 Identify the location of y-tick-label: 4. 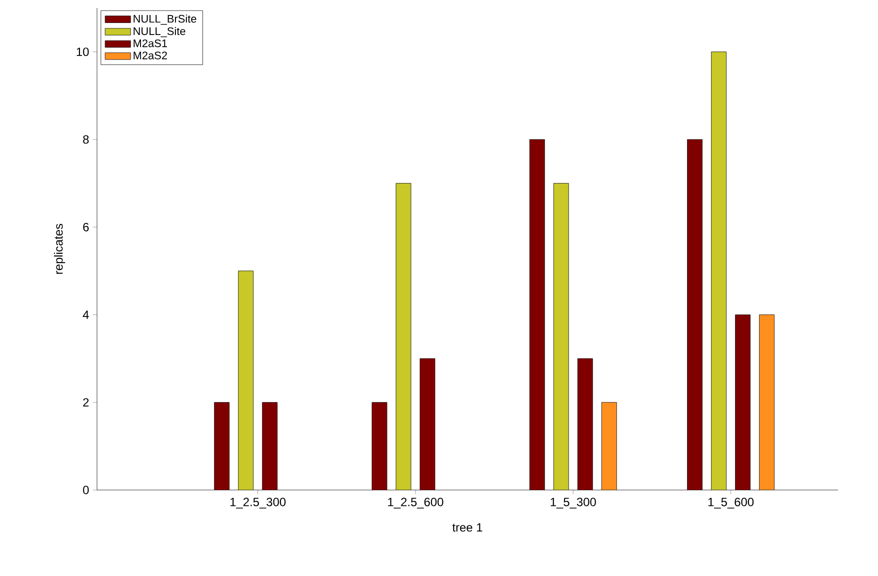
(85, 314).